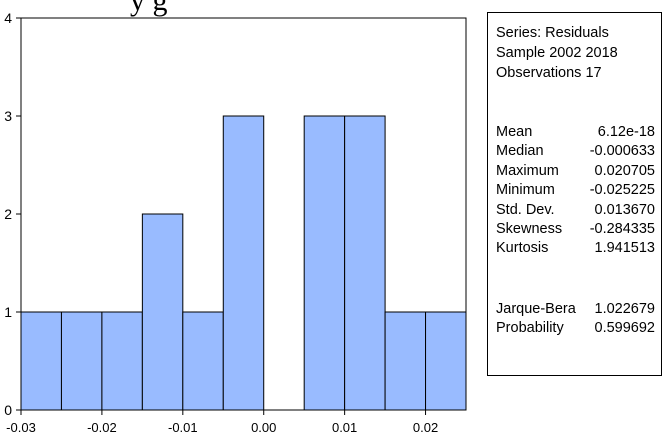  What do you see at coordinates (525, 190) in the screenshot?
I see `stat-label: Minimum` at bounding box center [525, 190].